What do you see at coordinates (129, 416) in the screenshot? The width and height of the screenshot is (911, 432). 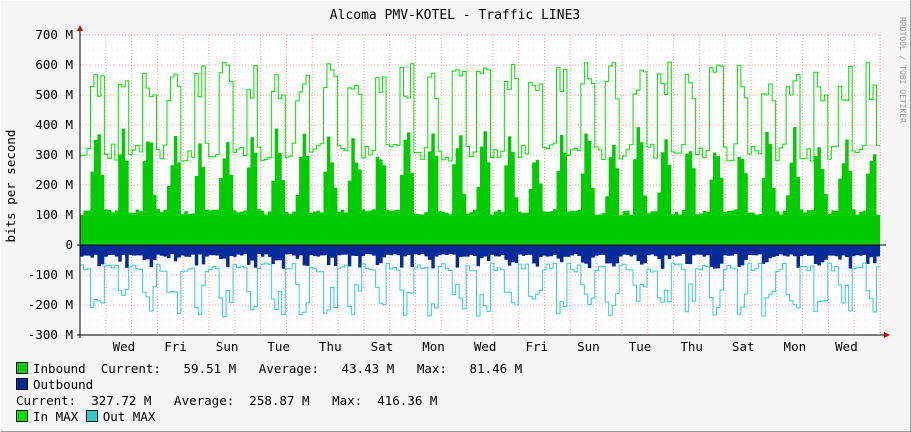 I see `legend-out-max-name: Out MAX` at bounding box center [129, 416].